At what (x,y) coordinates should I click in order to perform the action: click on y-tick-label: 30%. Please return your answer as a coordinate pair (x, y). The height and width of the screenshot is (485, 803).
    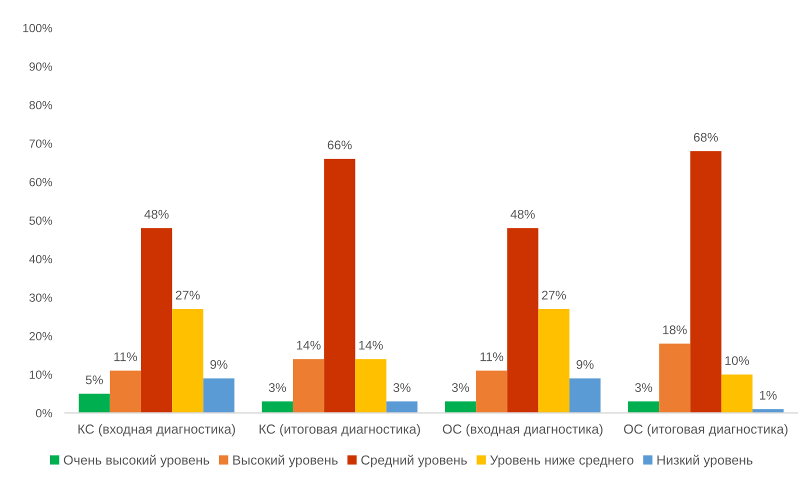
    Looking at the image, I should click on (40, 297).